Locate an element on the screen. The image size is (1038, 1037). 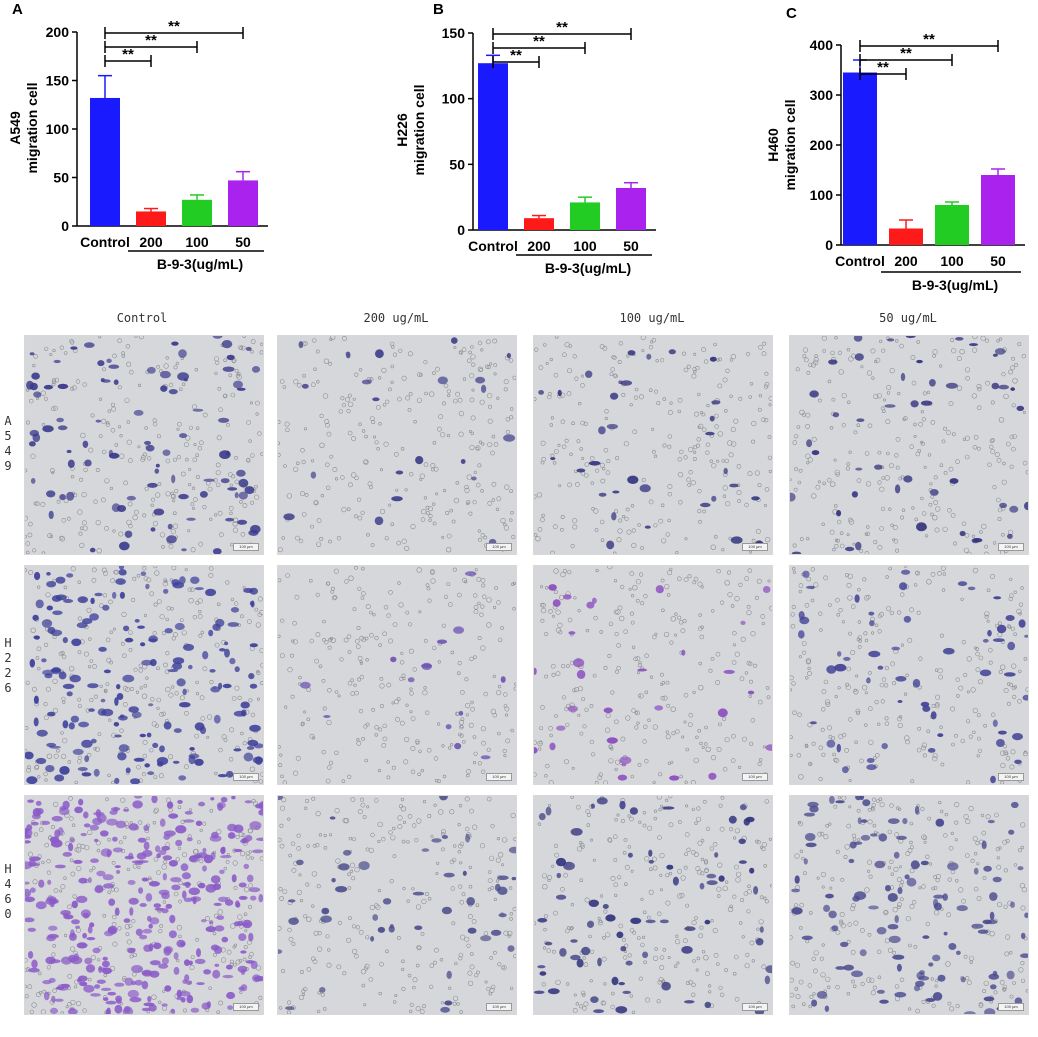
y-axis-title: H226 migration cell is located at coordinates (411, 129).